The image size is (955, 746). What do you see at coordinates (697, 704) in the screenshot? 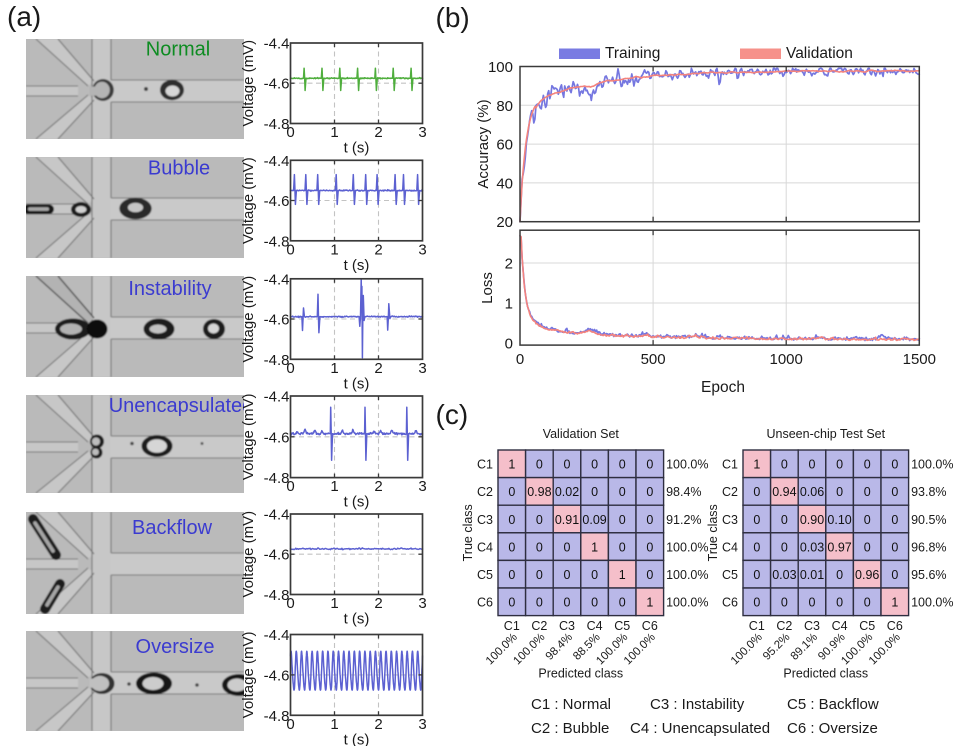
I see `svg-text: C3 : Instability` at bounding box center [697, 704].